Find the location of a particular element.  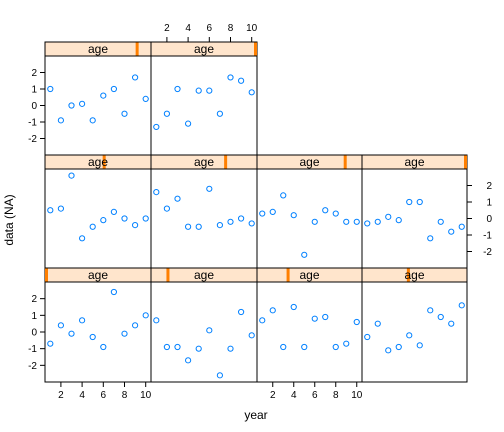

y-tick-label: 1 is located at coordinates (34, 316).